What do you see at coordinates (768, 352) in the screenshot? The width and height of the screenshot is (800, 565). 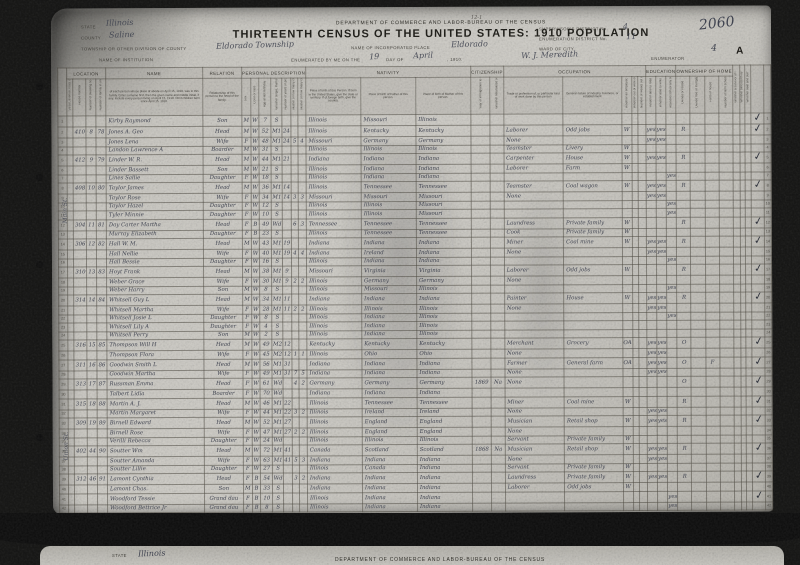 I see `cell-rn: 26` at bounding box center [768, 352].